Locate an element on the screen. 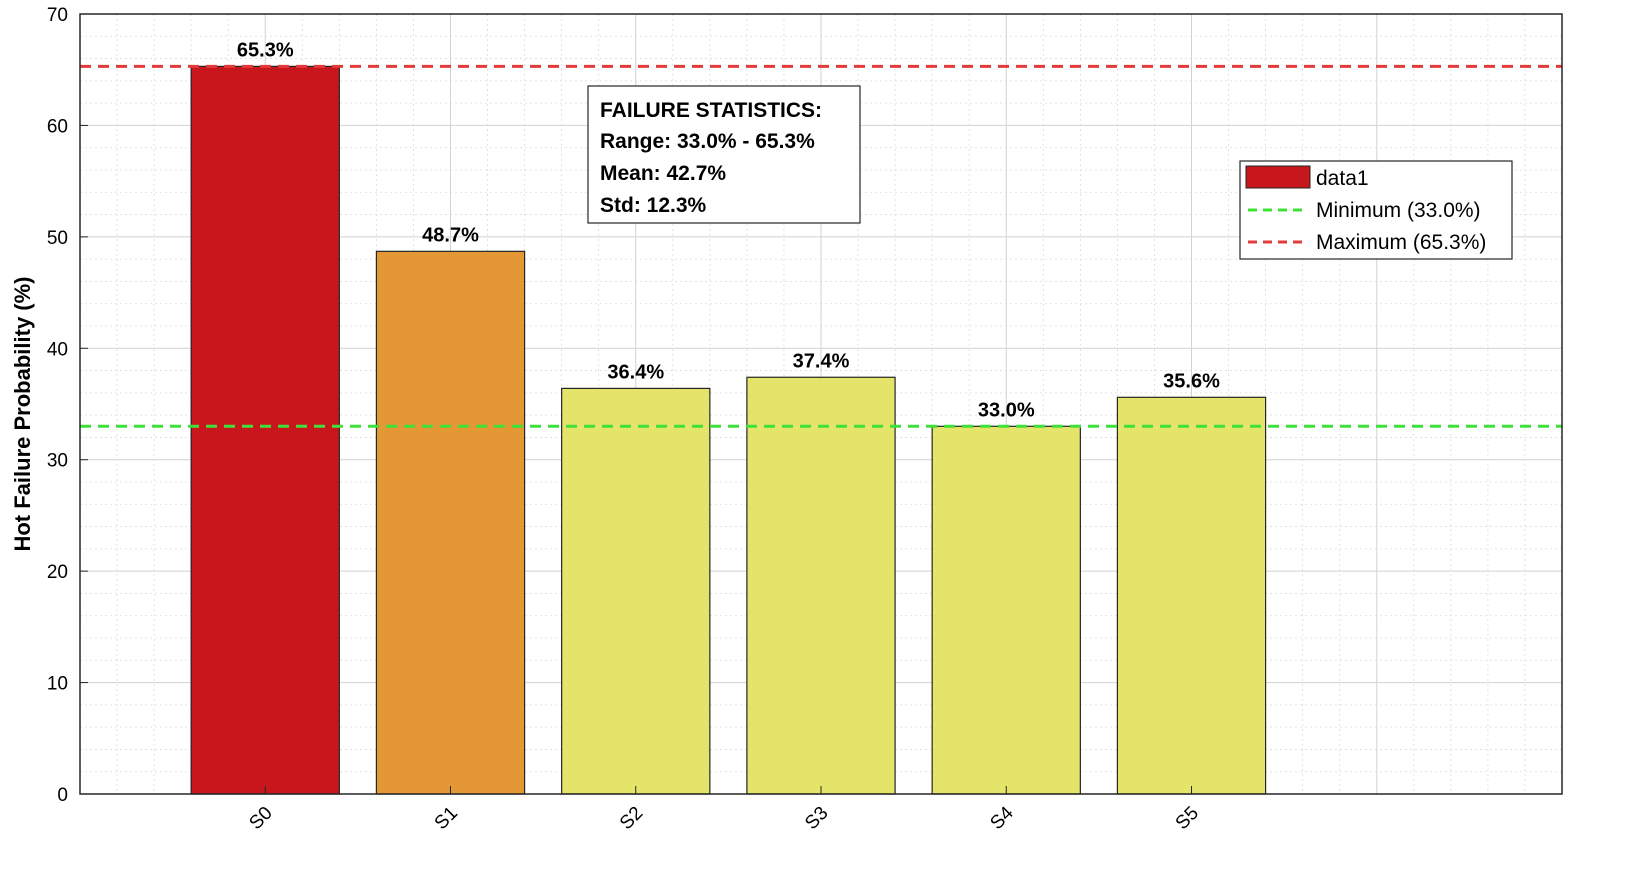  statistics-box-frame is located at coordinates (724, 154).